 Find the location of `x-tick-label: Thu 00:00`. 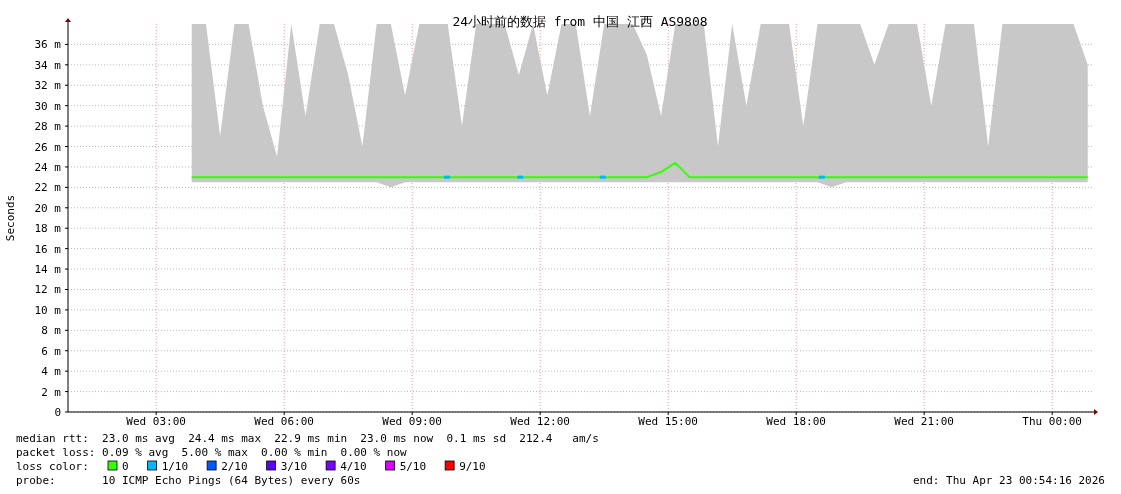

x-tick-label: Thu 00:00 is located at coordinates (1052, 421).